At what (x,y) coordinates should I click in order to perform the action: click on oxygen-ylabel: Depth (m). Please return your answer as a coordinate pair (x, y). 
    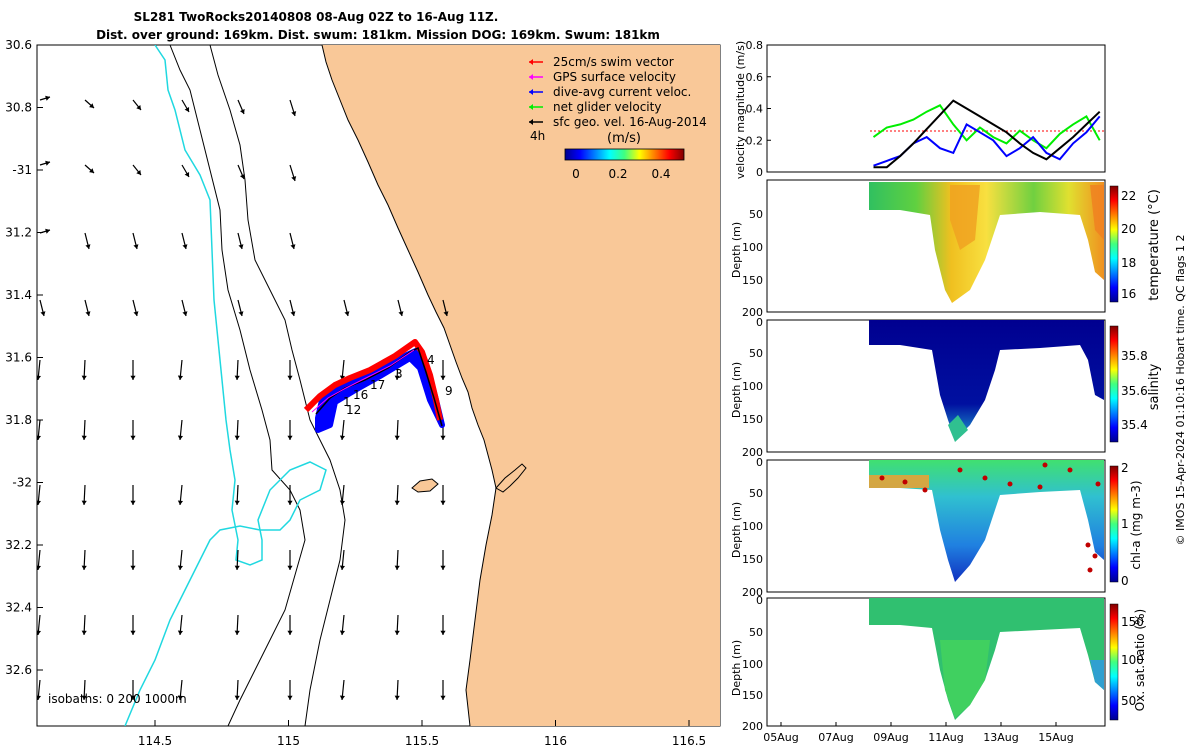
    Looking at the image, I should click on (736, 668).